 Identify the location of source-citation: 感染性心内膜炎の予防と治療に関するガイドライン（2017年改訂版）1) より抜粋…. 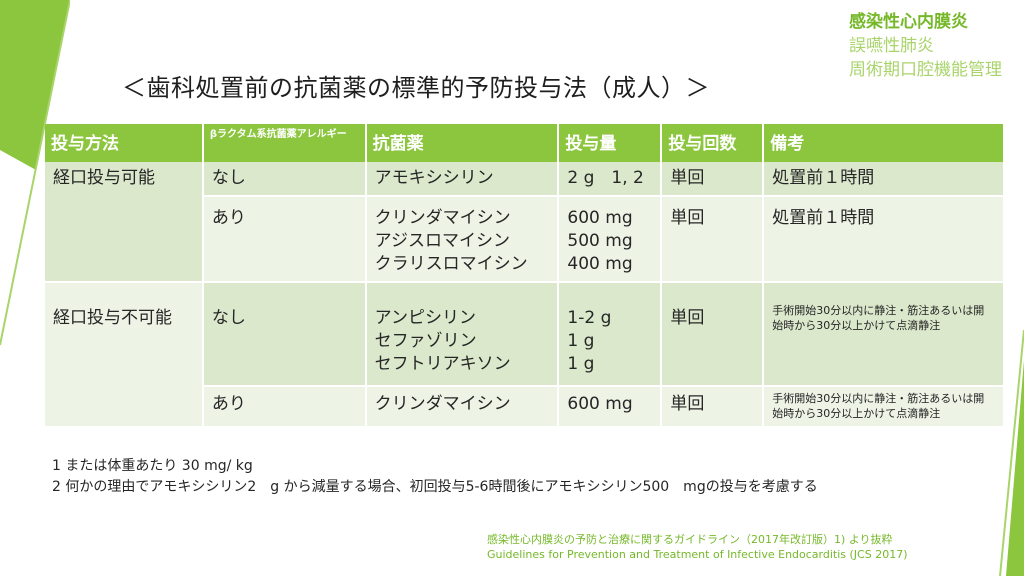
(697, 547).